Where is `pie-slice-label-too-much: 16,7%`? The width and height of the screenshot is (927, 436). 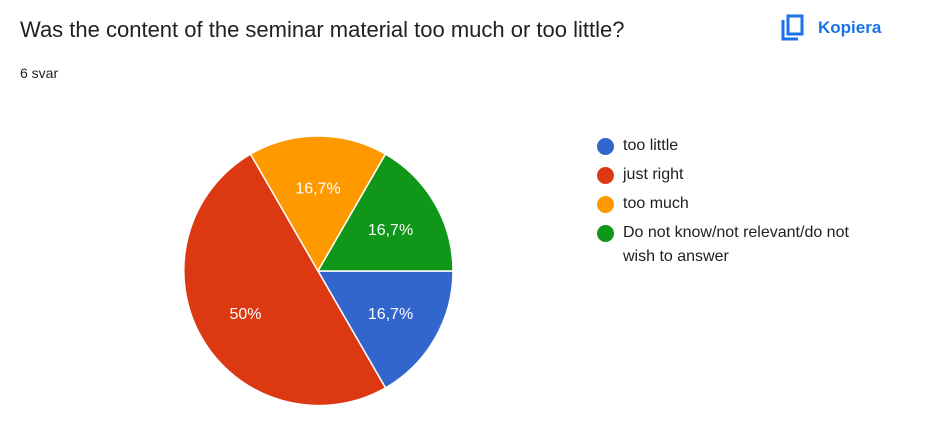 pie-slice-label-too-much: 16,7% is located at coordinates (317, 188).